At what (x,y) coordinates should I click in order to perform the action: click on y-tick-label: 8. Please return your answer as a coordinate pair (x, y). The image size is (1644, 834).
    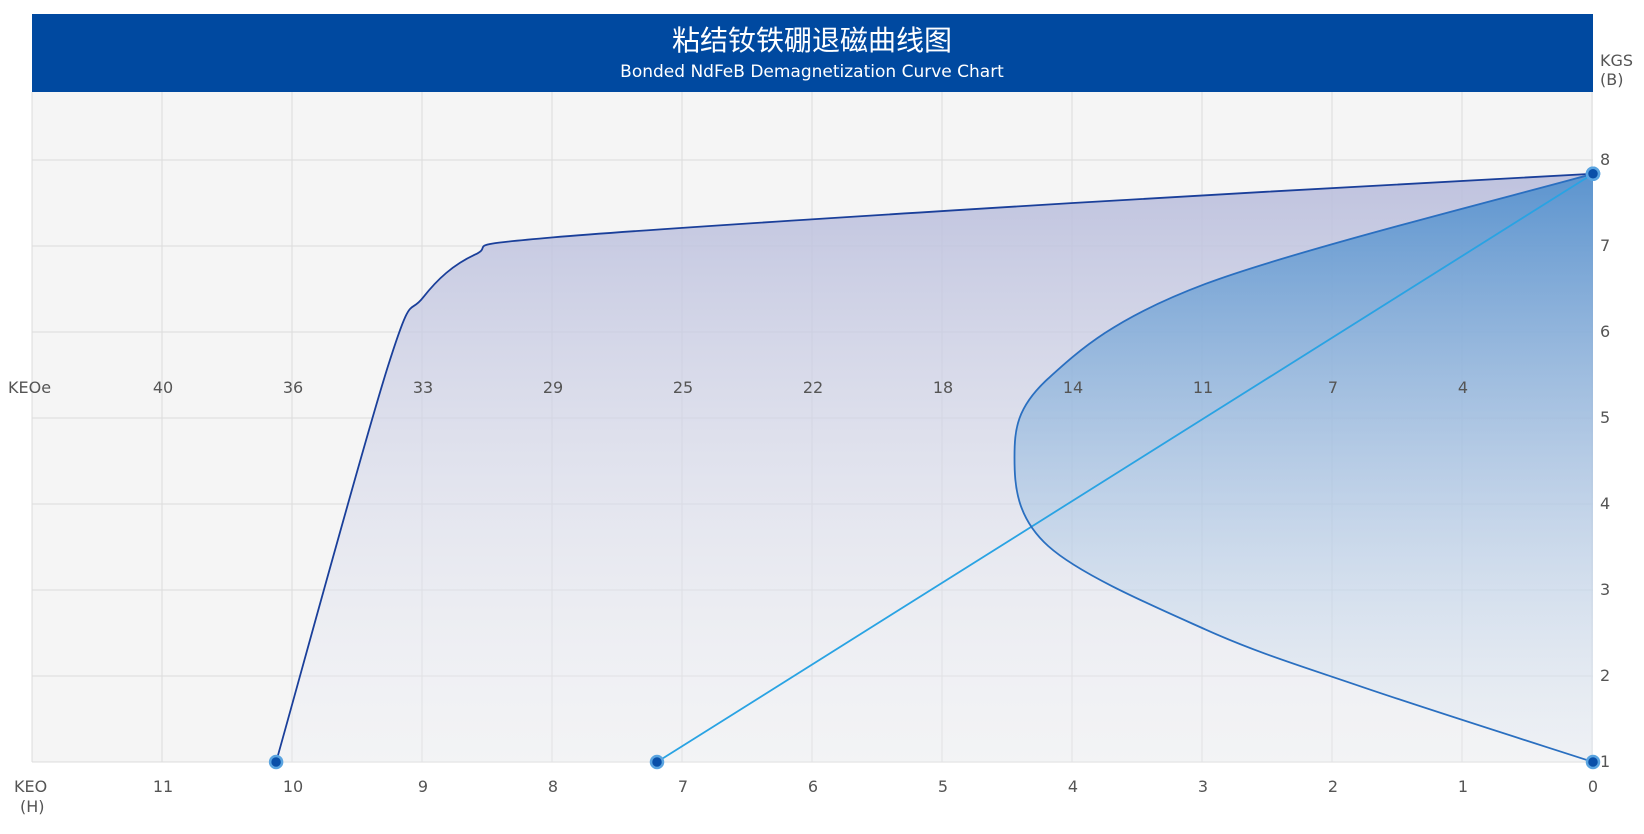
    Looking at the image, I should click on (1605, 159).